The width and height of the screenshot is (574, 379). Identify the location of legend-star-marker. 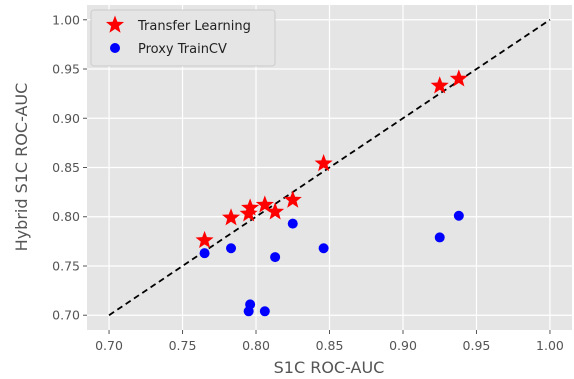
(115, 24).